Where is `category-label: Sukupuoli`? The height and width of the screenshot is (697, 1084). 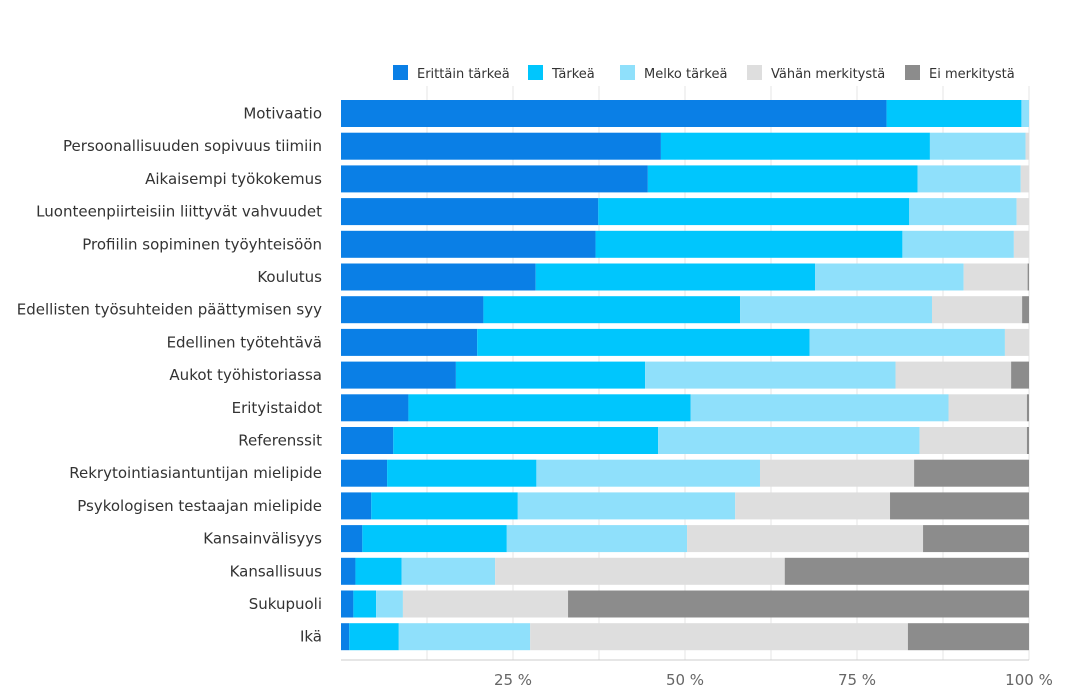
category-label: Sukupuoli is located at coordinates (285, 604).